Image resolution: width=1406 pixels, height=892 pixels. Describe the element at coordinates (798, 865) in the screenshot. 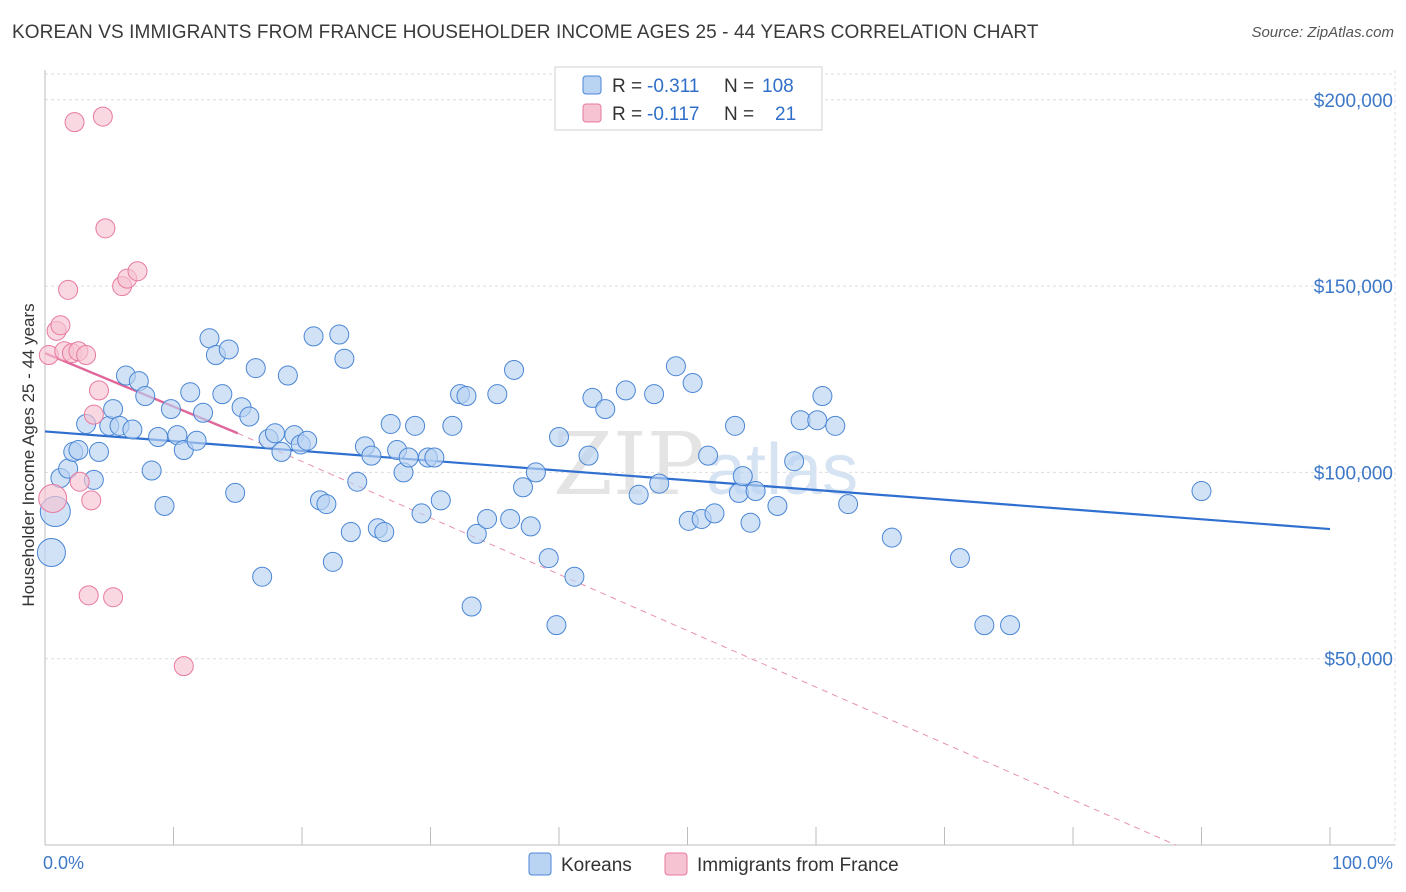

I see `series-label-france: Immigrants from France` at that location.